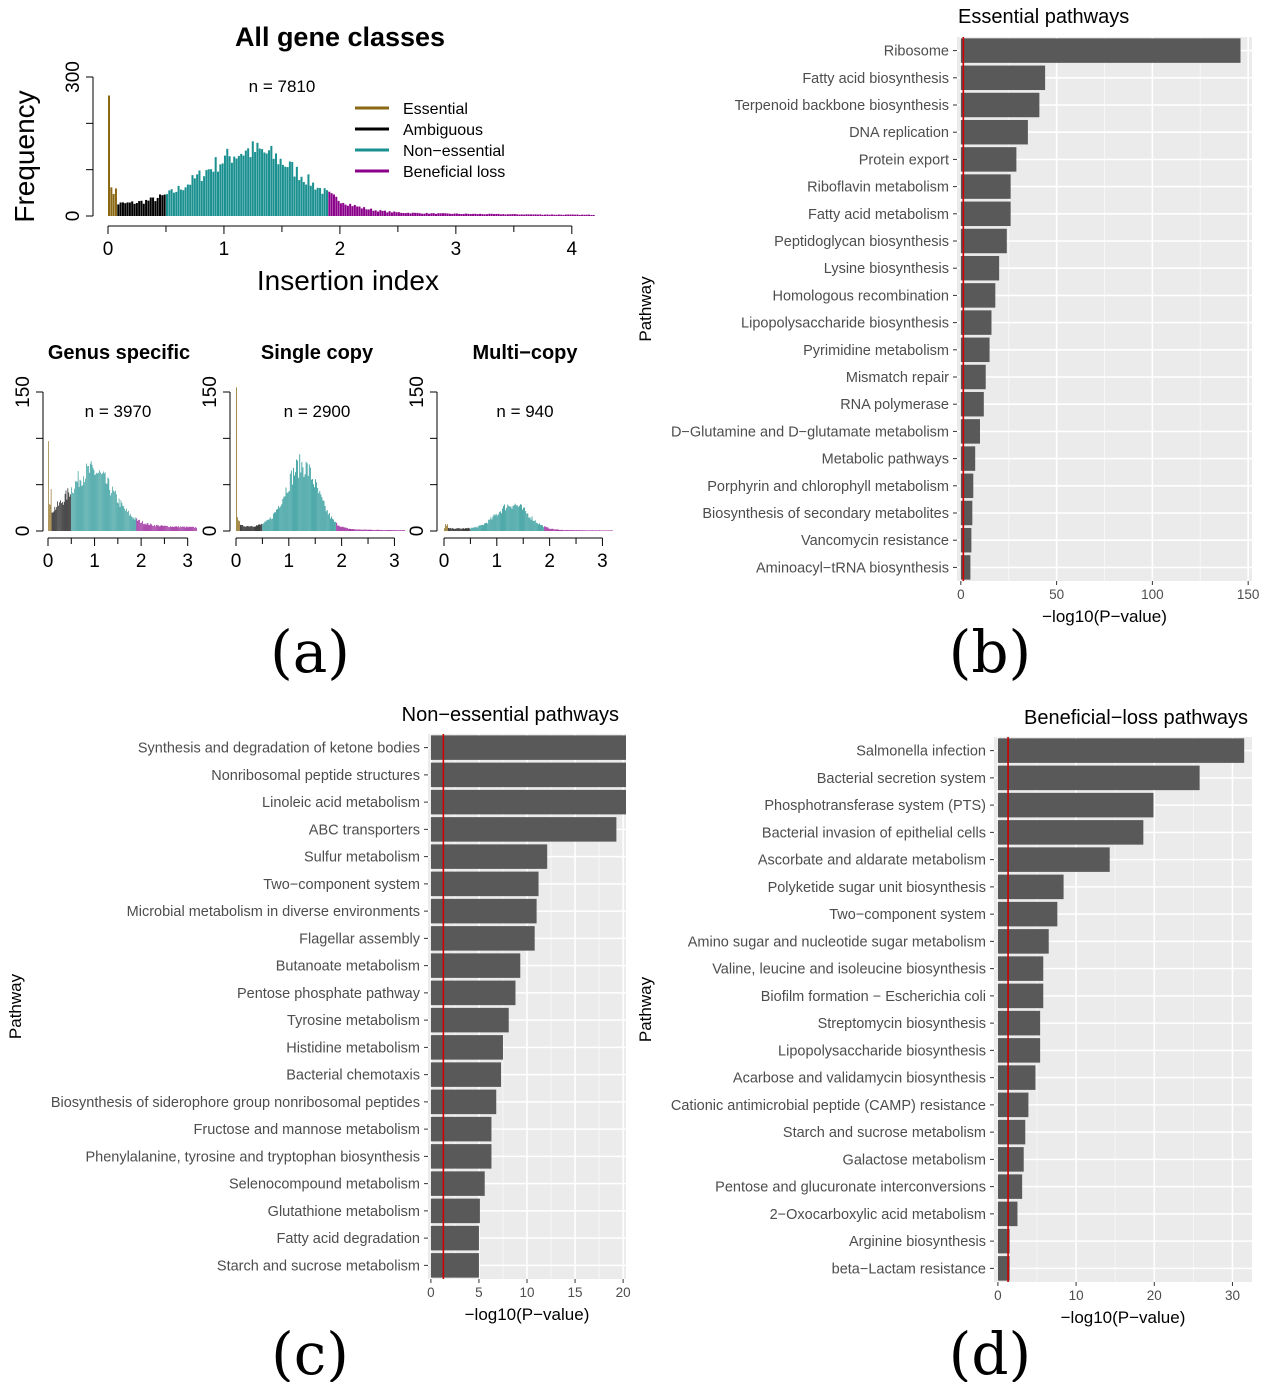 This screenshot has height=1382, width=1262. What do you see at coordinates (524, 411) in the screenshot?
I see `n-label: n = 940` at bounding box center [524, 411].